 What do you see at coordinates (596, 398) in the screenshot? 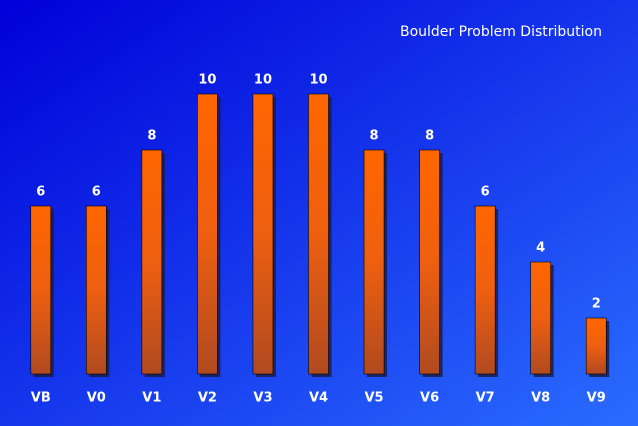
I see `x-tick-label: V9` at bounding box center [596, 398].